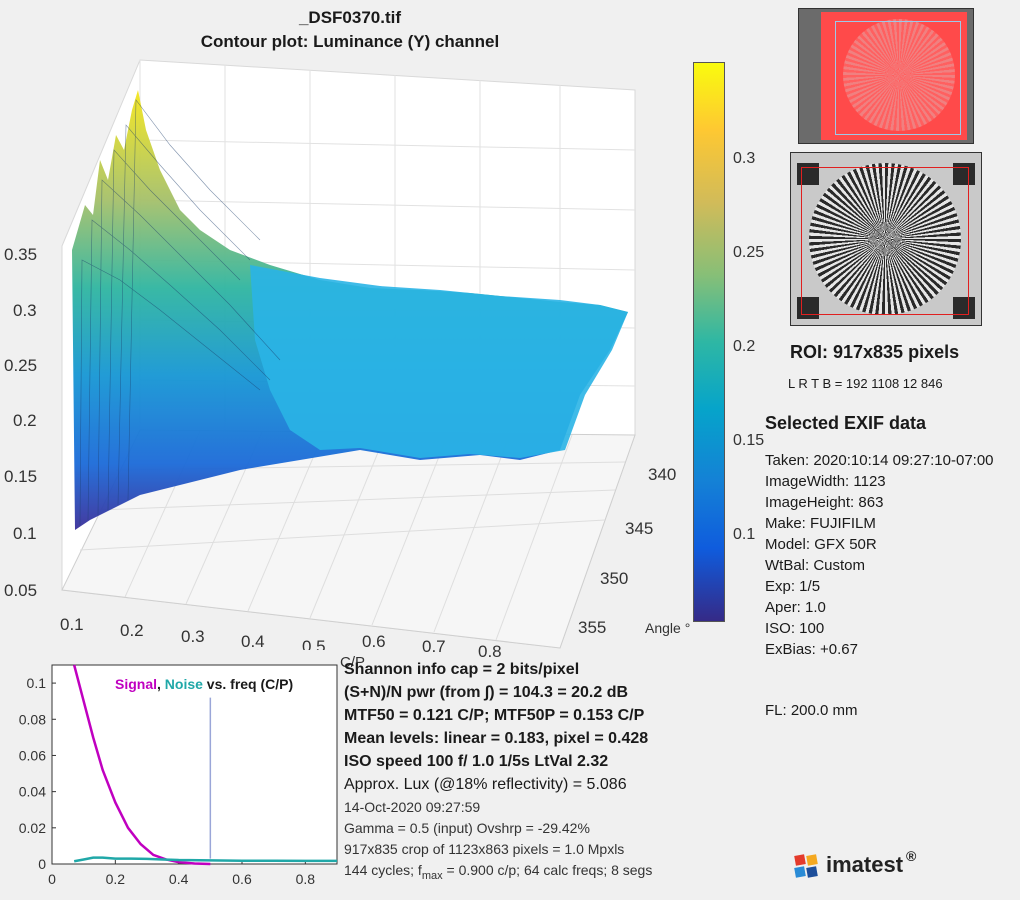 This screenshot has width=1020, height=900. What do you see at coordinates (846, 423) in the screenshot?
I see `exif-heading: Selected EXIF data` at bounding box center [846, 423].